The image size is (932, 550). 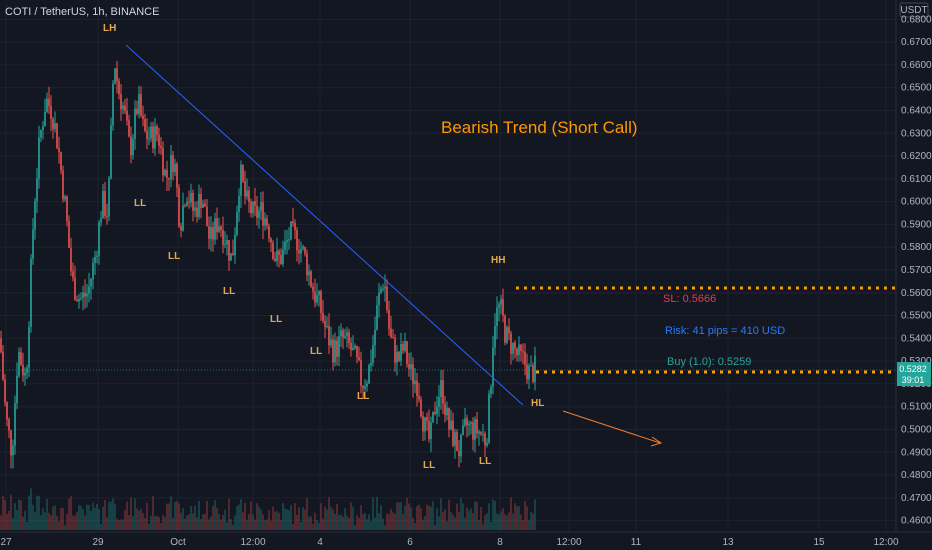 What do you see at coordinates (82, 12) in the screenshot?
I see `symbol-info: COTI / TetherUS, 1h, BINANCE` at bounding box center [82, 12].